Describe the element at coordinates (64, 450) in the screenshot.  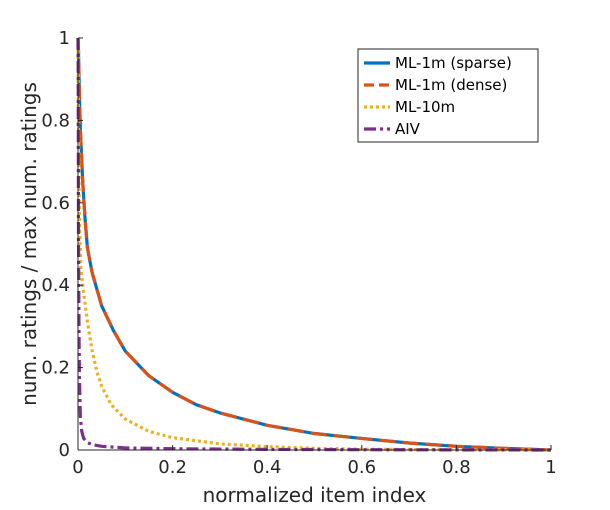
I see `y-tick-label: 0` at that location.